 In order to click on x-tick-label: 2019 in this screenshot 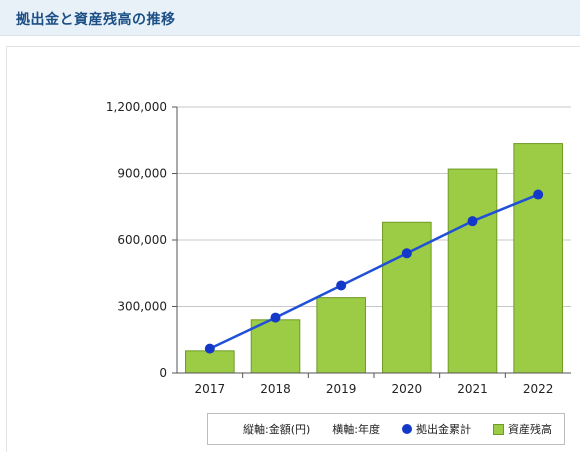, I will do `click(341, 389)`.